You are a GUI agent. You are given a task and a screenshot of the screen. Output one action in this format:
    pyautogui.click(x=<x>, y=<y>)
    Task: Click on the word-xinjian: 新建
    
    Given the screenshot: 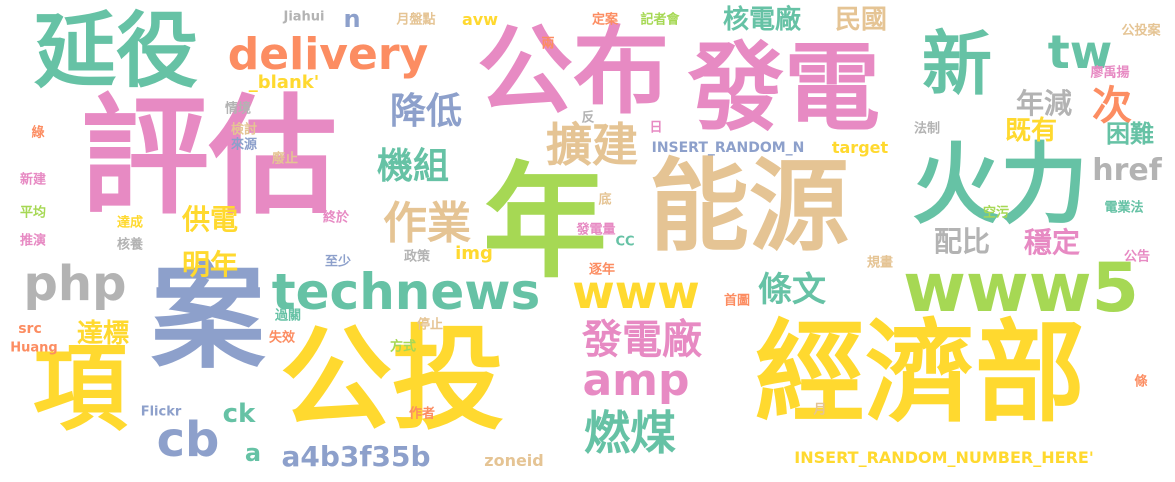 What is the action you would take?
    pyautogui.click(x=33, y=180)
    